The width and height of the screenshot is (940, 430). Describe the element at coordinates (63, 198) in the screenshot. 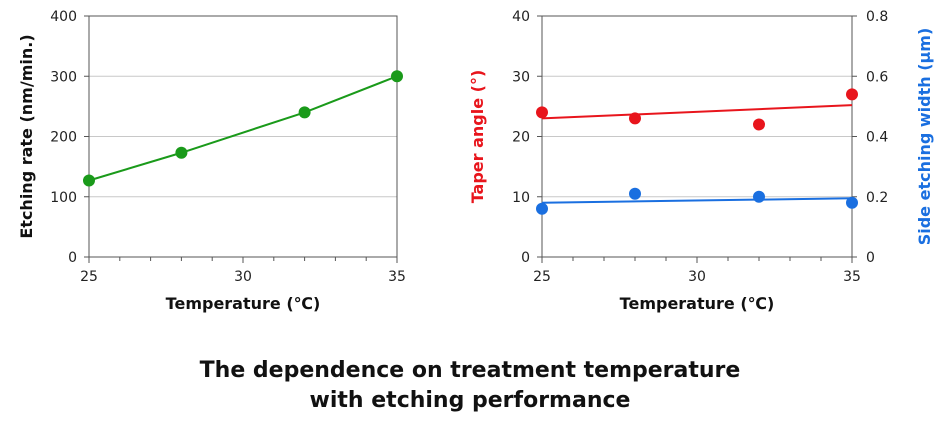

I see `chart1-y-tick-label: 100` at that location.